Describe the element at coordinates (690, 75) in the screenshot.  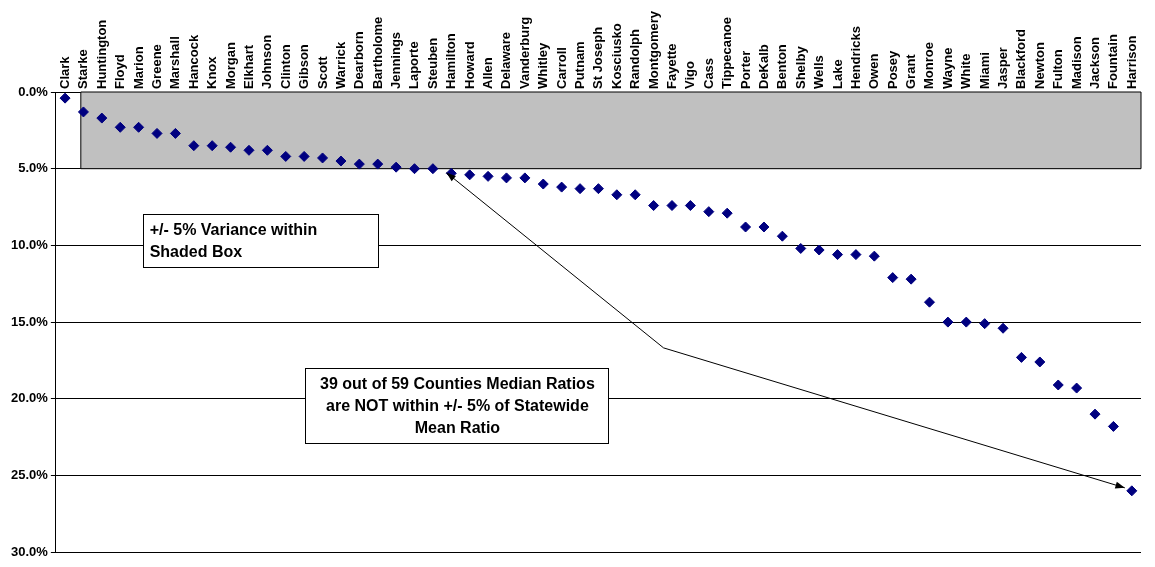
I see `x-tick-label: Vigo` at that location.